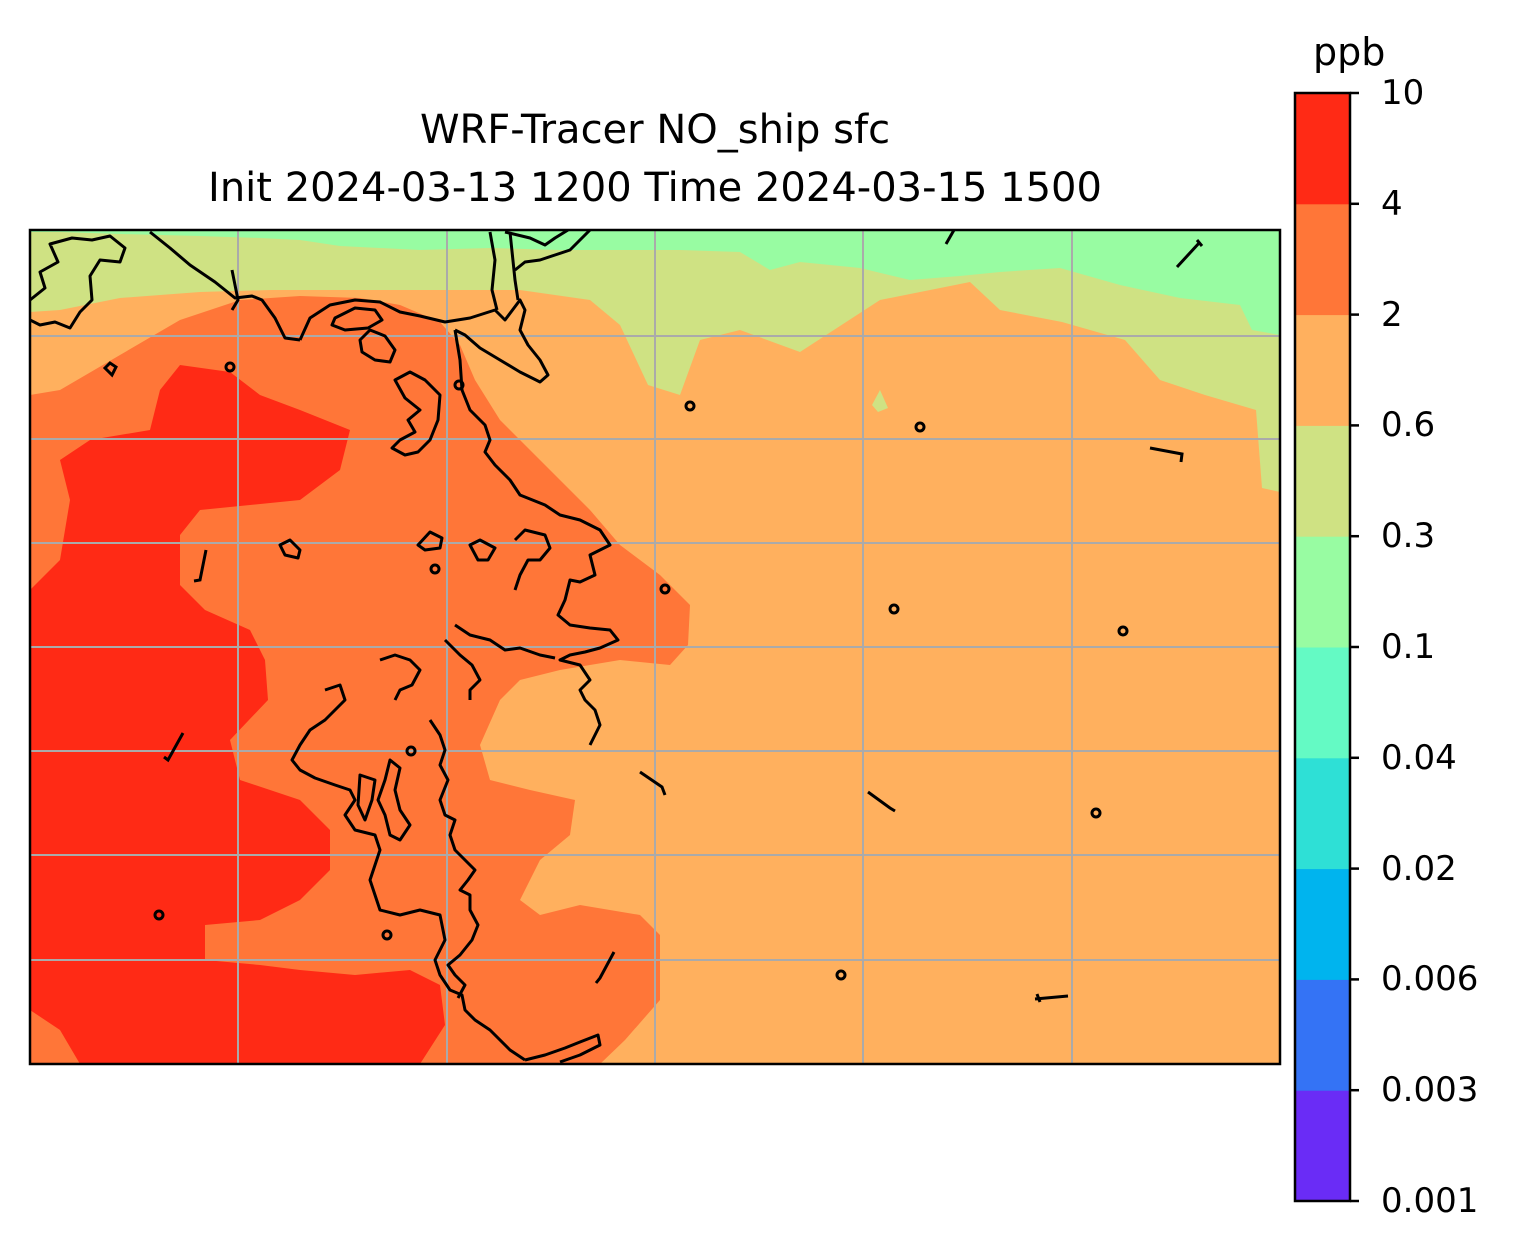  I want to click on colorbar-tick-label: 0.003, so click(1430, 1090).